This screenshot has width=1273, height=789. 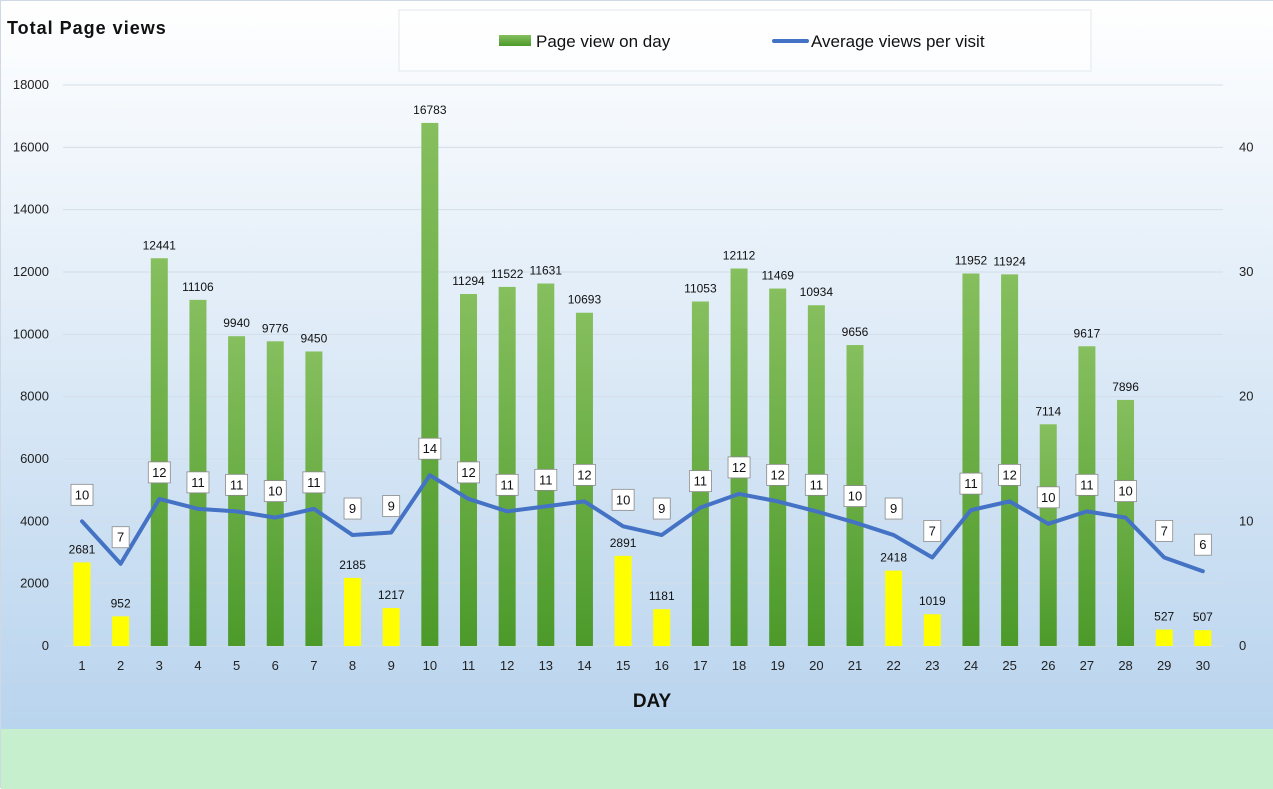 What do you see at coordinates (739, 256) in the screenshot?
I see `bar-data-label: 12112` at bounding box center [739, 256].